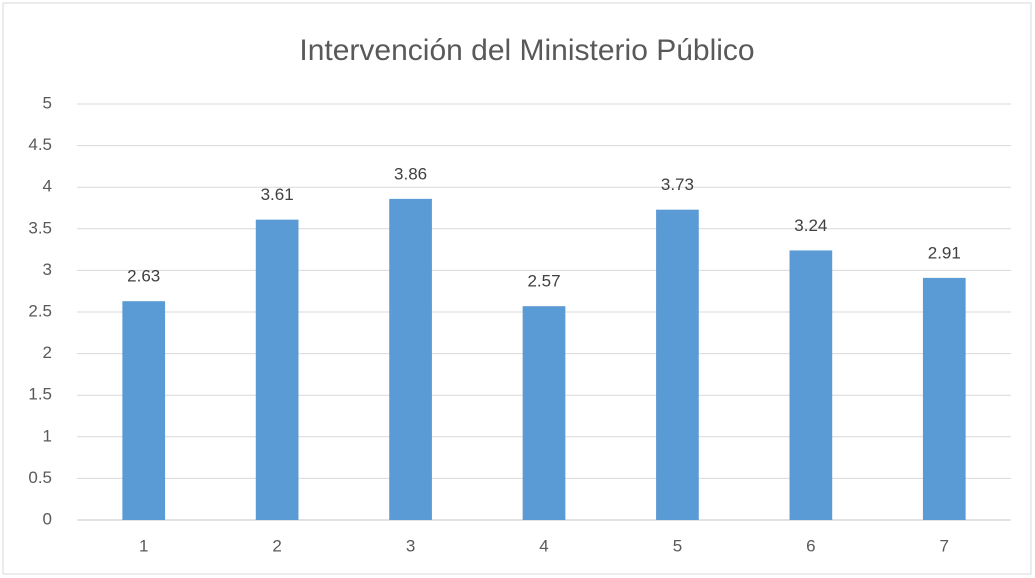  I want to click on y-tick-label: 1, so click(47, 435).